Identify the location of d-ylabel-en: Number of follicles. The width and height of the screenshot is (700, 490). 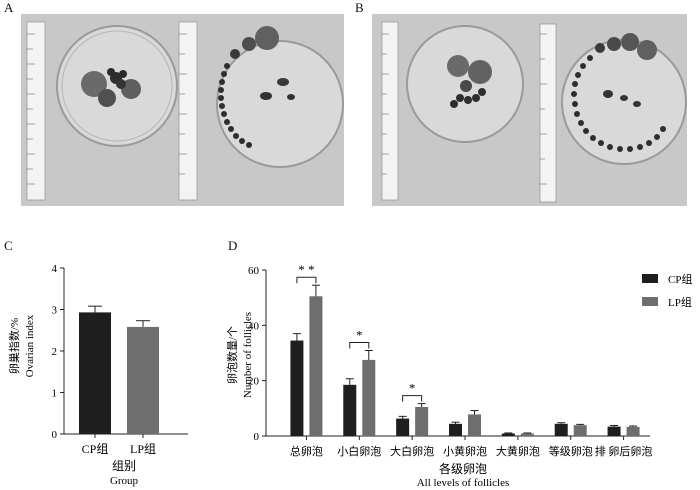
(248, 355).